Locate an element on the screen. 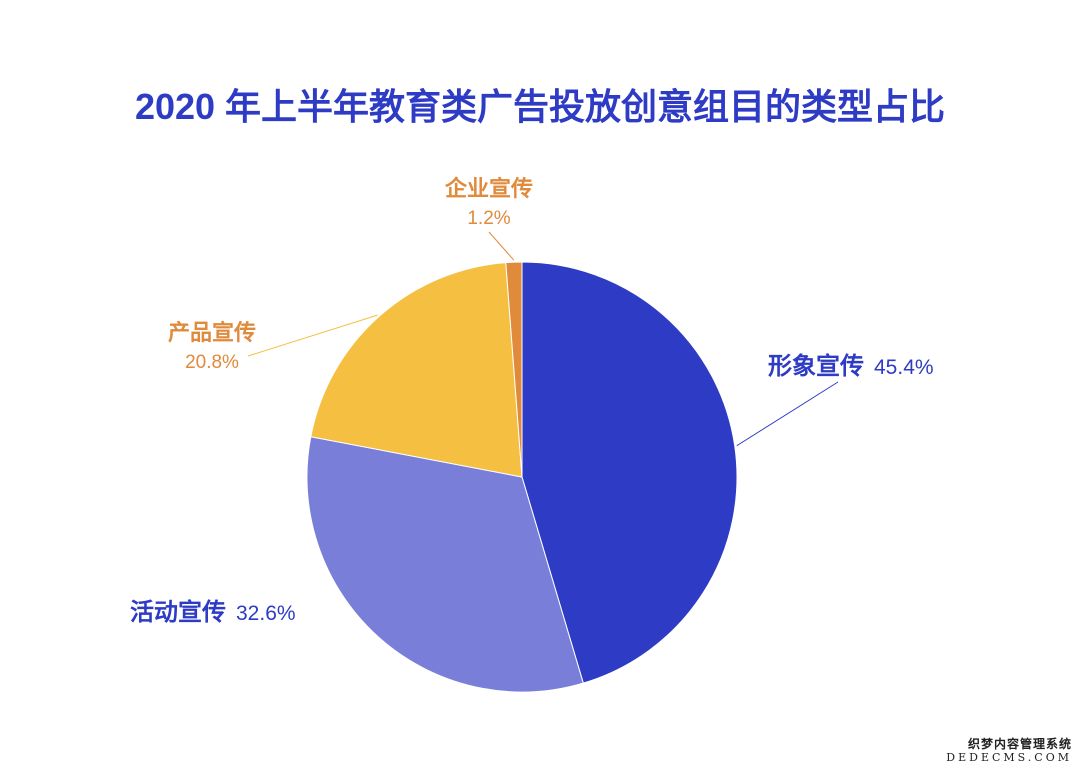 The width and height of the screenshot is (1080, 769). slice-name-2: 活动宣传 is located at coordinates (178, 612).